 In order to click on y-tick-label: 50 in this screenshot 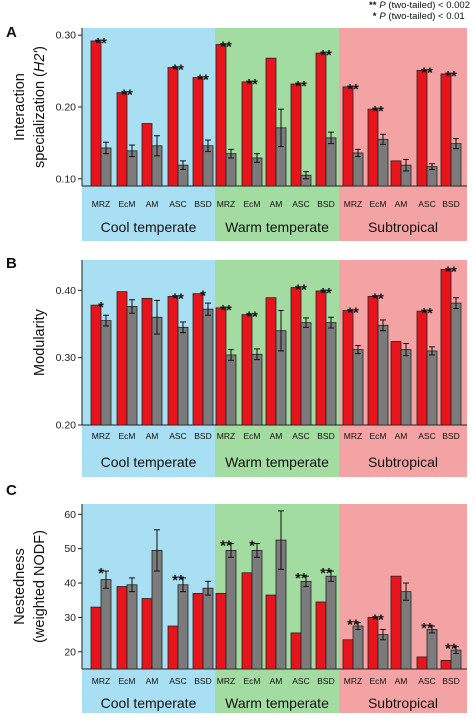, I will do `click(70, 549)`.